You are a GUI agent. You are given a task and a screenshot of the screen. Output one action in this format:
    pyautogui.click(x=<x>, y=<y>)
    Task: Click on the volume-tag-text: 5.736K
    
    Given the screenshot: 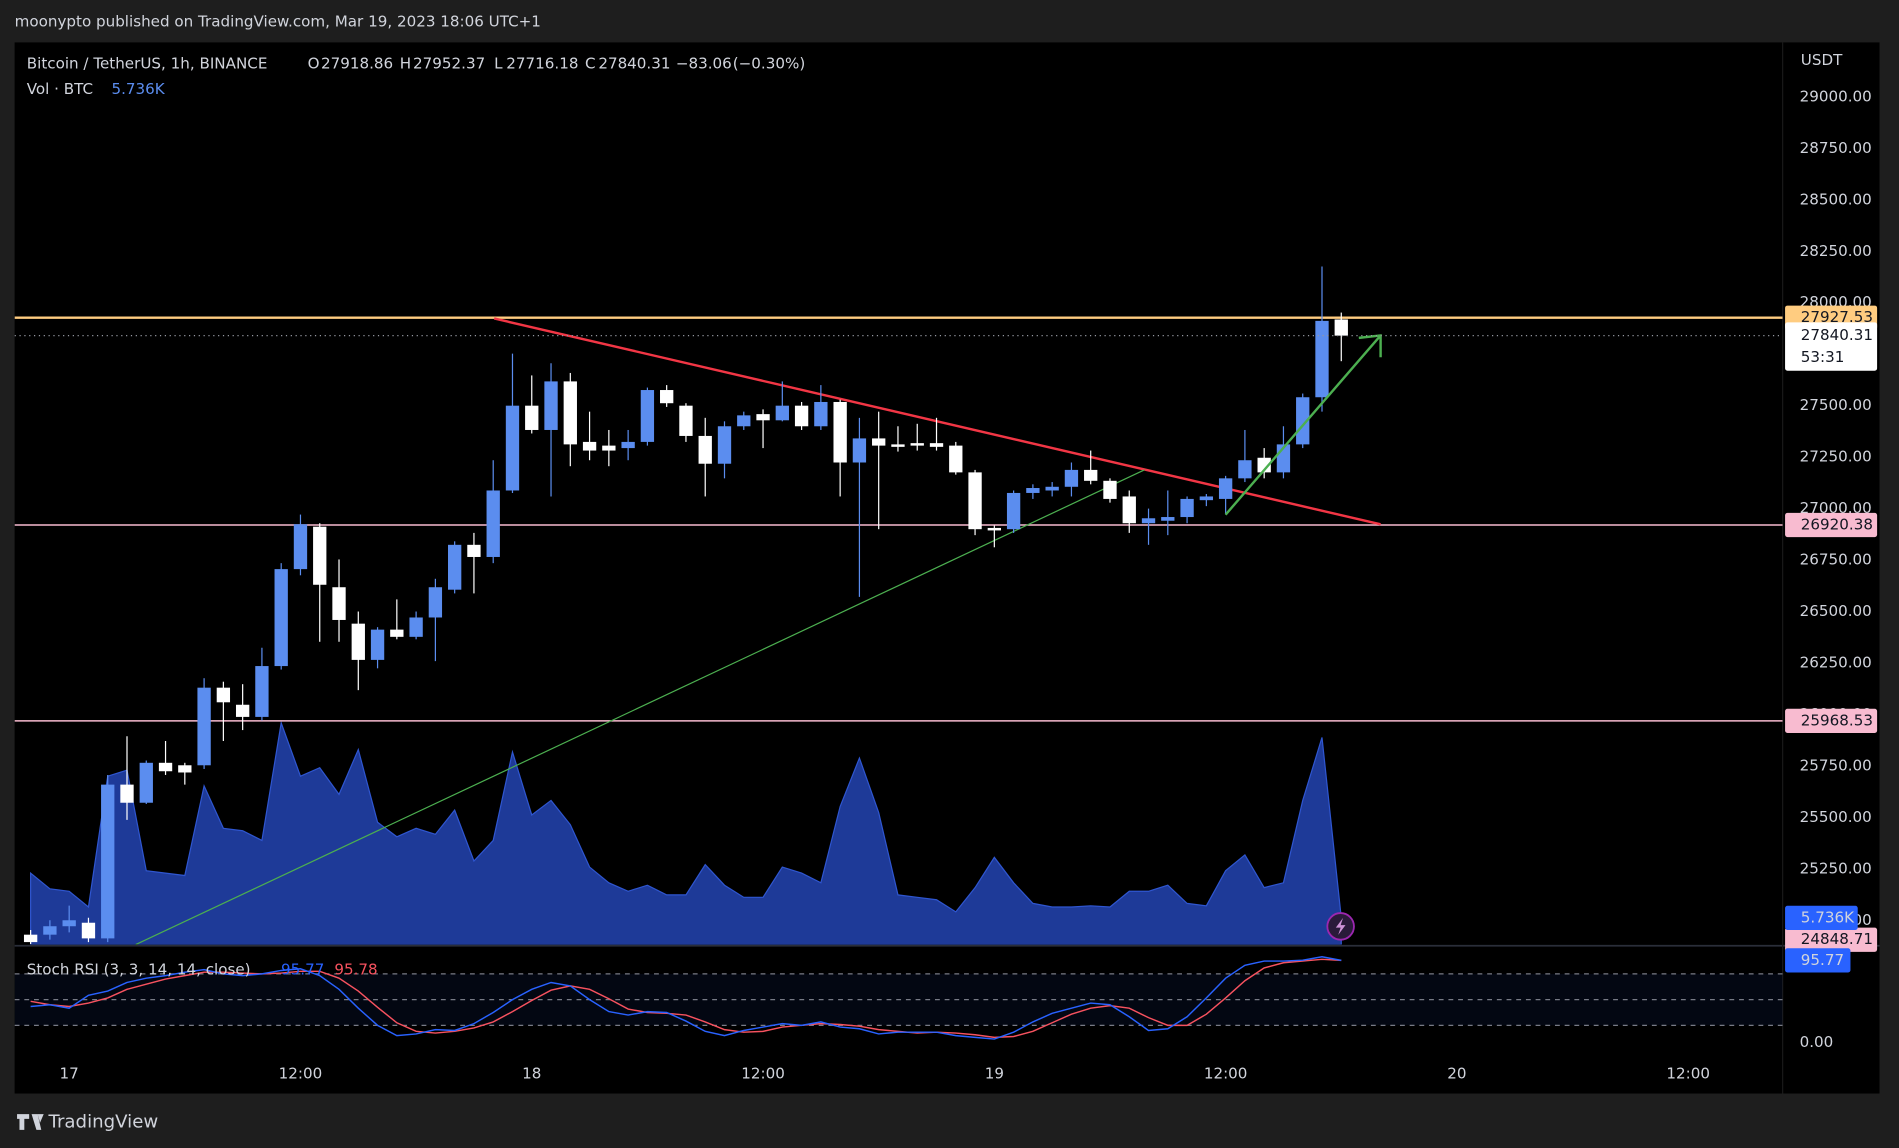 What is the action you would take?
    pyautogui.click(x=1828, y=917)
    